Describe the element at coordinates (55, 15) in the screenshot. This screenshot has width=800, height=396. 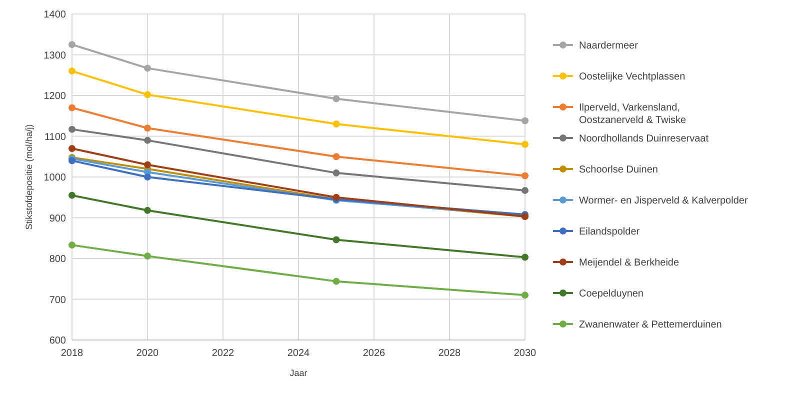
I see `y-tick-label: 1400` at that location.